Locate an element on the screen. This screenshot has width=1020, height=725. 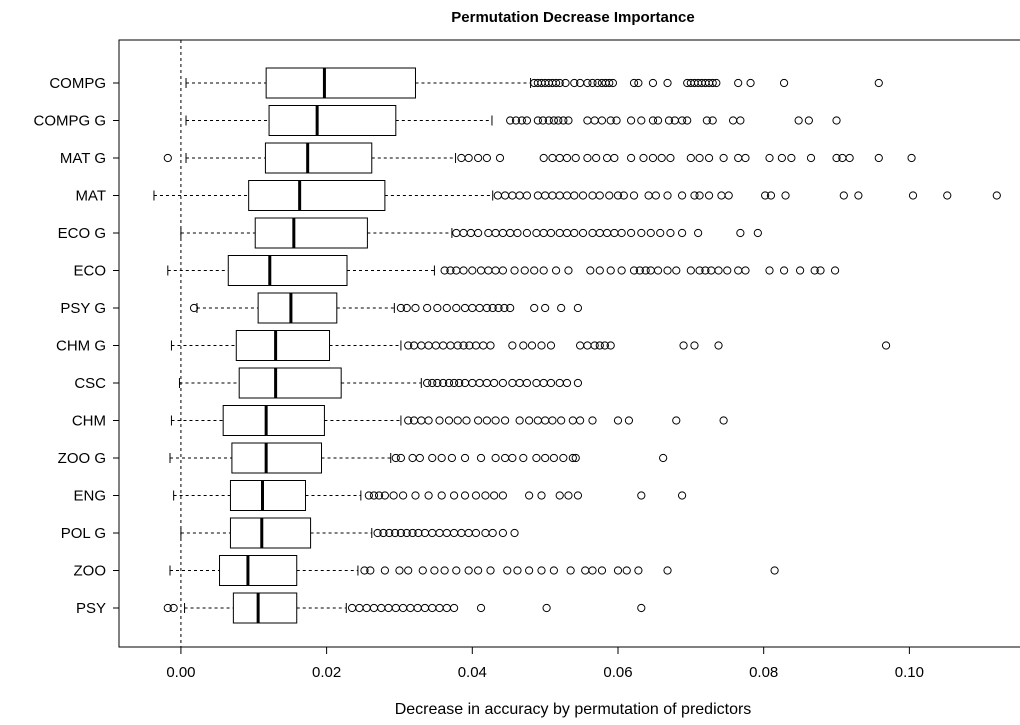
box-eco is located at coordinates (503, 270).